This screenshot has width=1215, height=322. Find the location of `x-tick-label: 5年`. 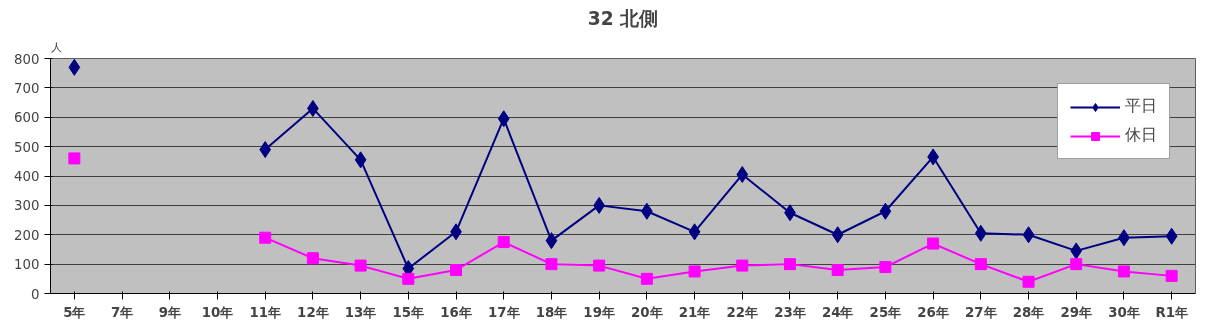

x-tick-label: 5年 is located at coordinates (74, 312).